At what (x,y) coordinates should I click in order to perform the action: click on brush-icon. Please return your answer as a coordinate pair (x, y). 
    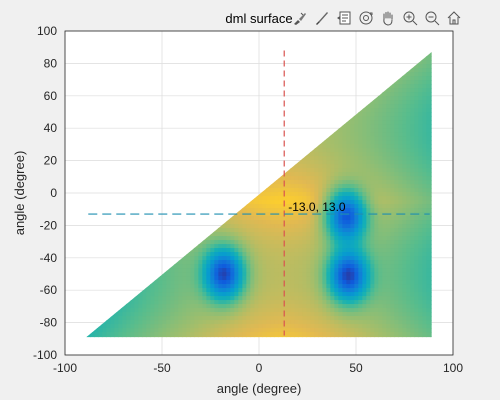
    Looking at the image, I should click on (300, 18).